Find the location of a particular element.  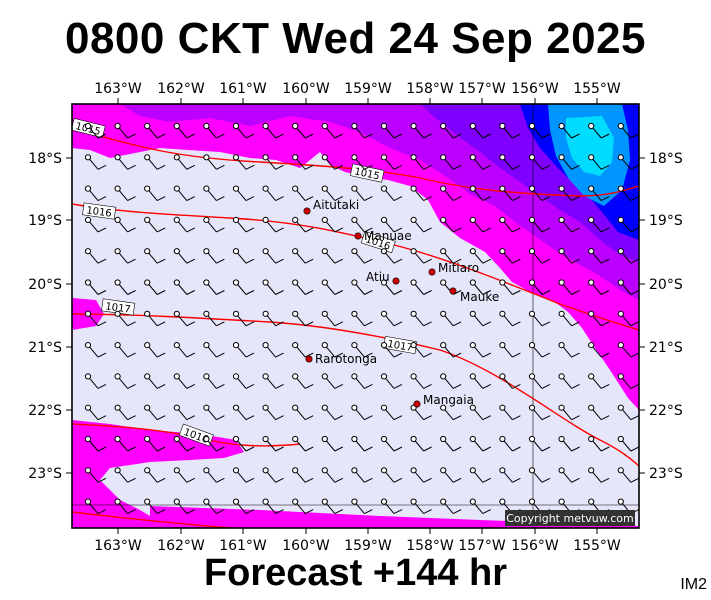

place-label: Atiu is located at coordinates (378, 277).